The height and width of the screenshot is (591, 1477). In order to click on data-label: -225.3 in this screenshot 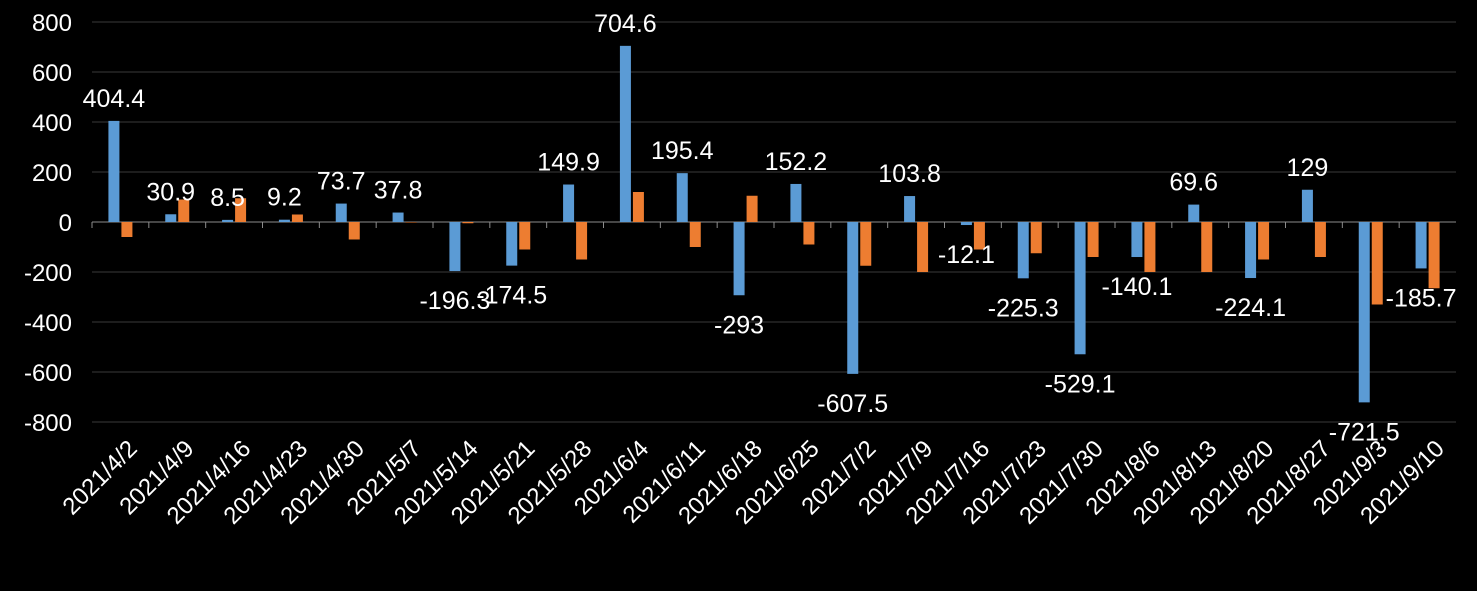, I will do `click(1023, 308)`.